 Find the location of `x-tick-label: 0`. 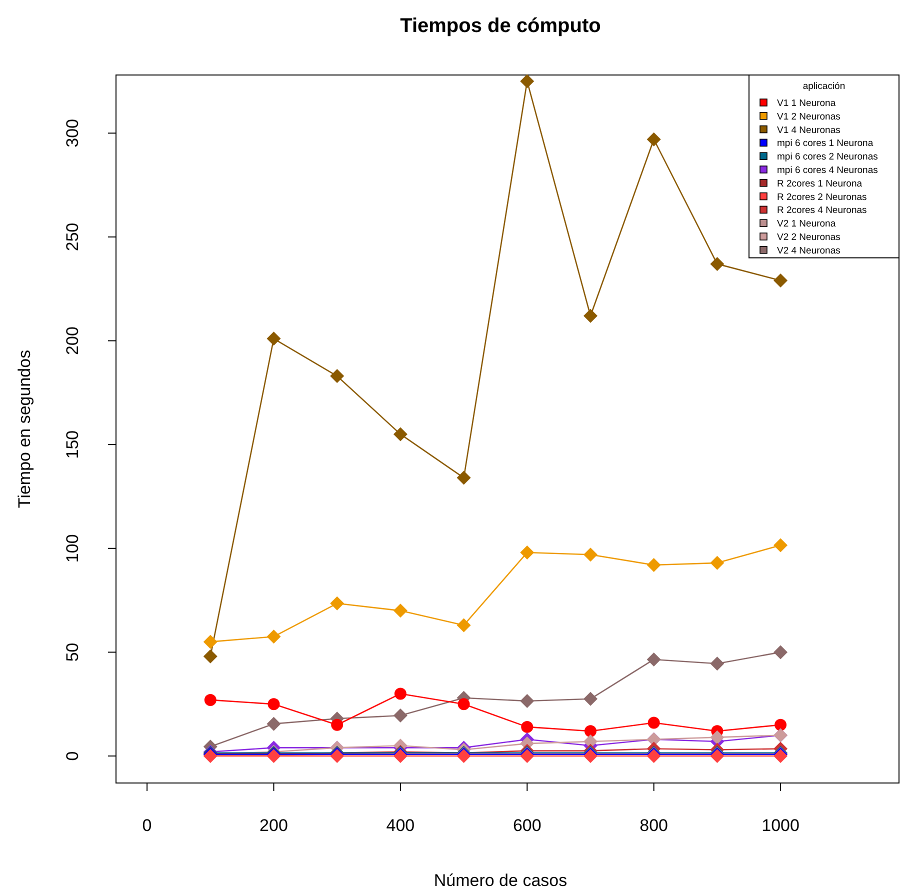

x-tick-label: 0 is located at coordinates (147, 825).